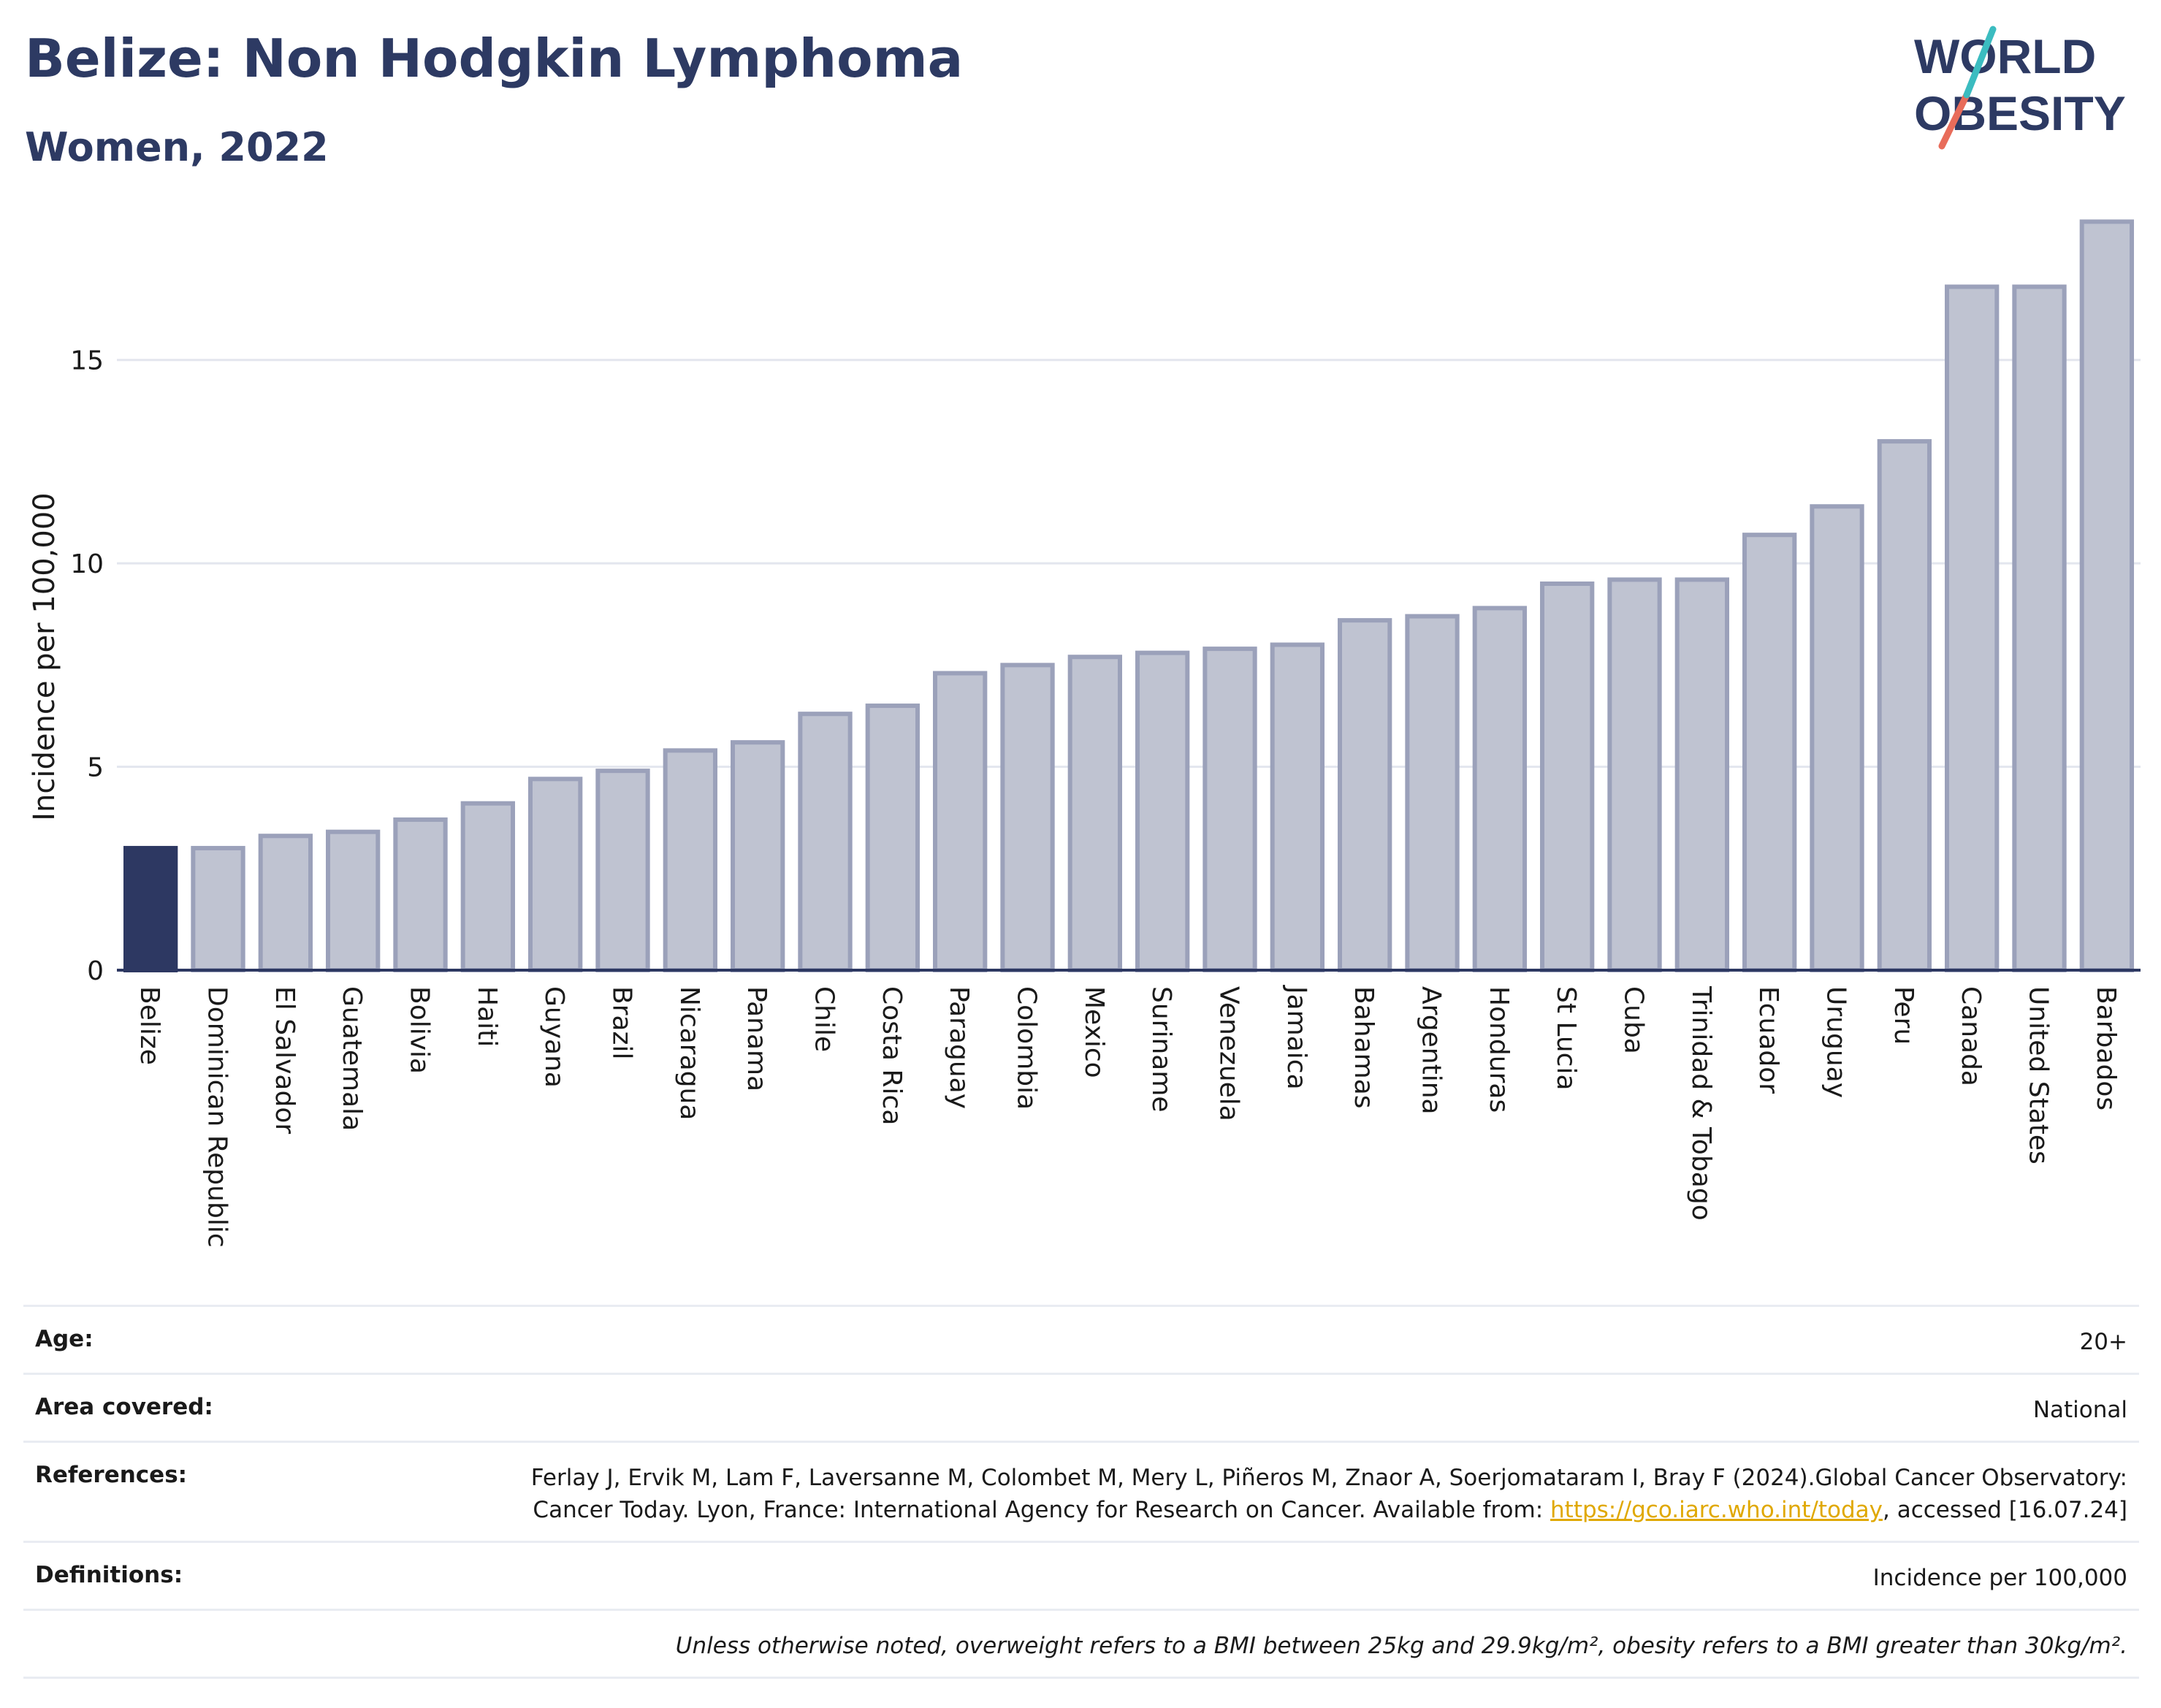 The width and height of the screenshot is (2161, 1708). I want to click on world-obesity-logo: WORLD OBESITY, so click(2020, 88).